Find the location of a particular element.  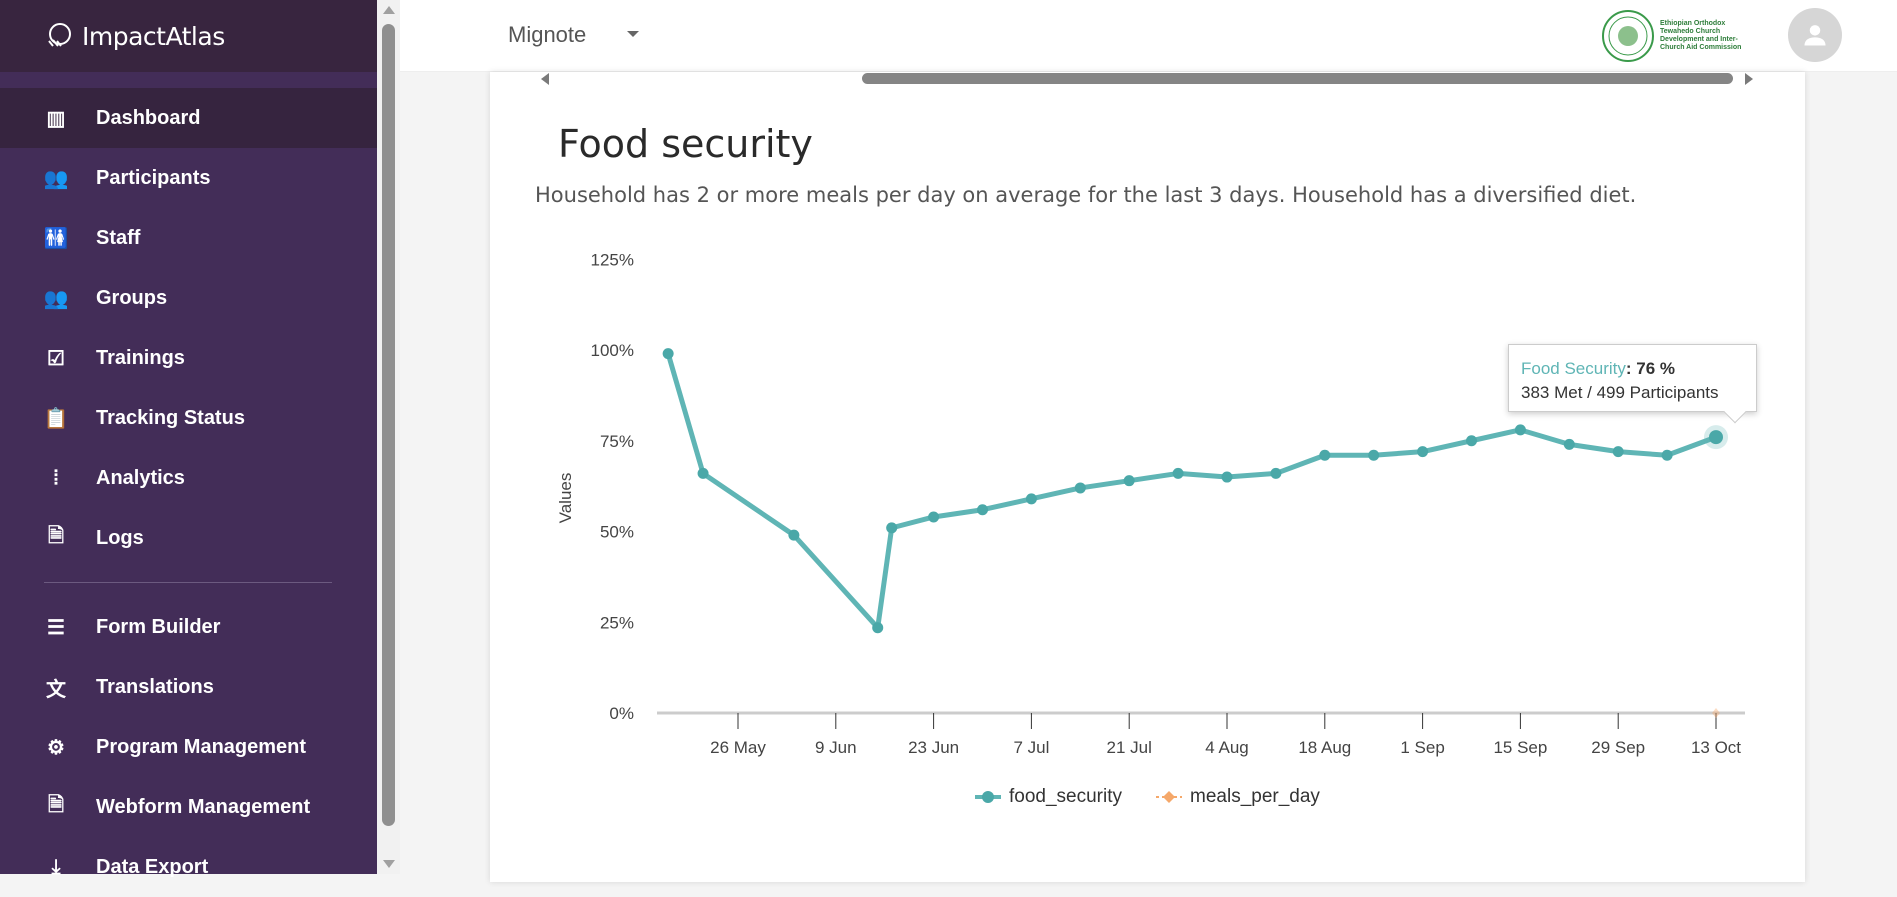

app-name: ImpactAtlas is located at coordinates (153, 36).